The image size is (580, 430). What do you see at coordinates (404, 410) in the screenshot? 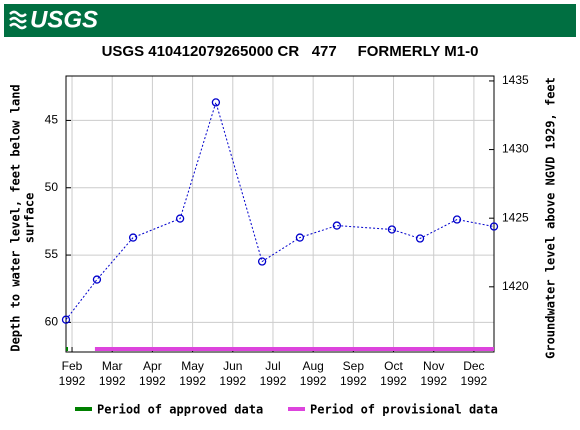
I see `legend-label: Period of provisional data` at bounding box center [404, 410].